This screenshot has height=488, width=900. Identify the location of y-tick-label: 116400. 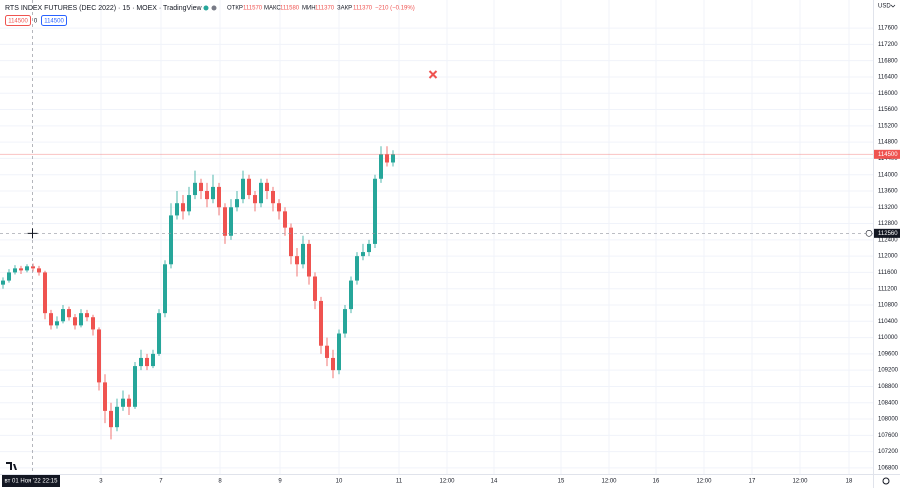
(888, 78).